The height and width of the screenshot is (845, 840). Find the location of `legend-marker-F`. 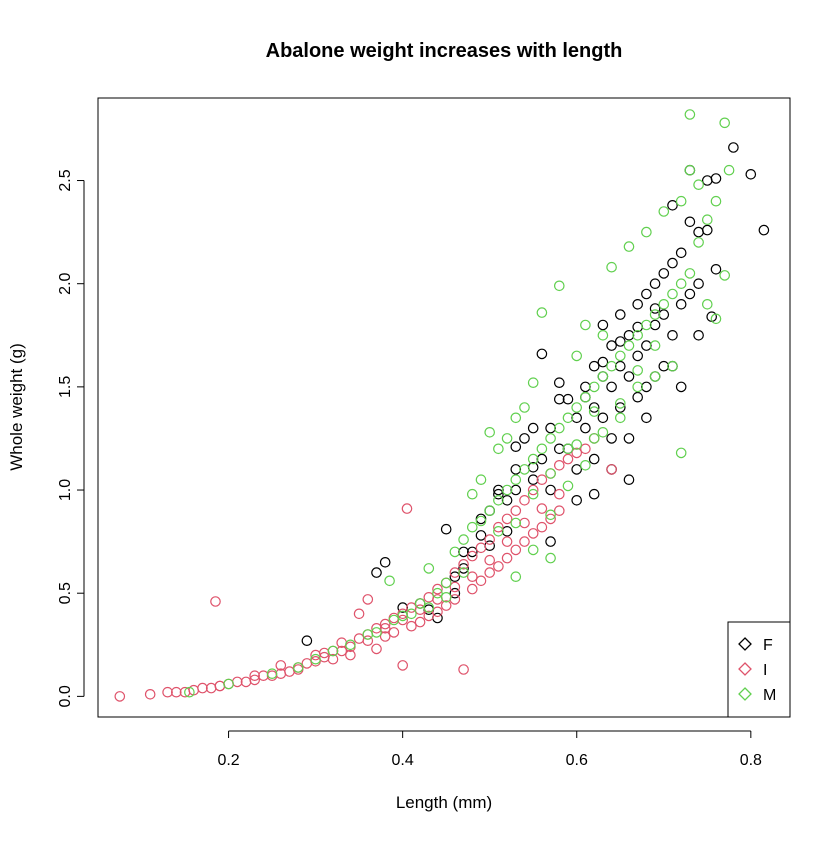

legend-marker-F is located at coordinates (745, 644).